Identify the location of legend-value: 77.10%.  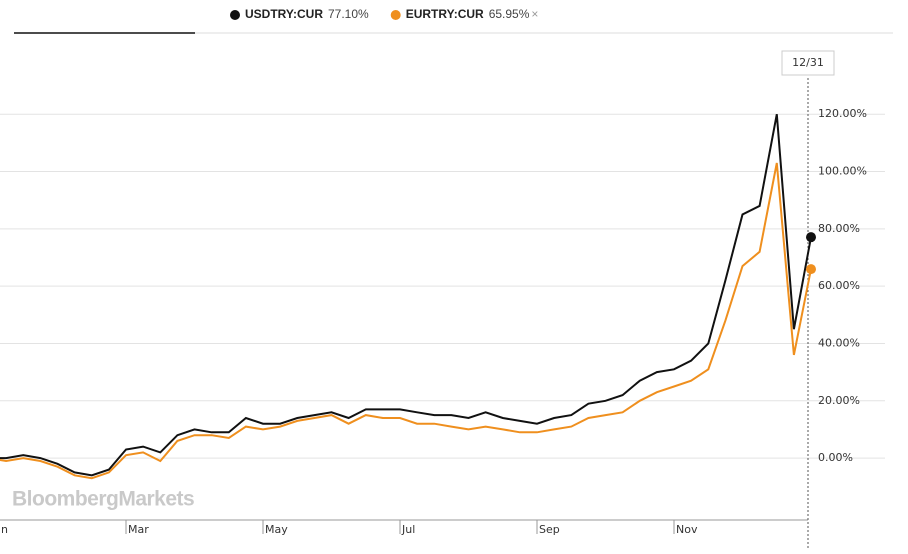
(348, 14).